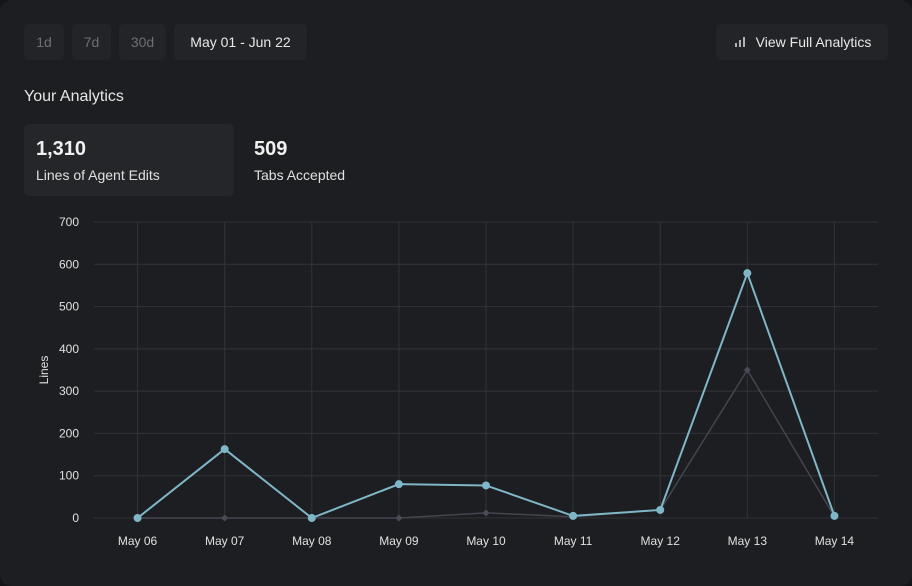  I want to click on y-tick-label: 300, so click(69, 391).